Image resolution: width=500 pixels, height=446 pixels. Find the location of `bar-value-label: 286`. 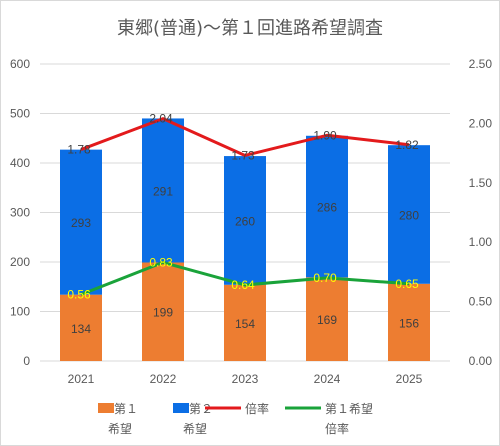

bar-value-label: 286 is located at coordinates (327, 208).